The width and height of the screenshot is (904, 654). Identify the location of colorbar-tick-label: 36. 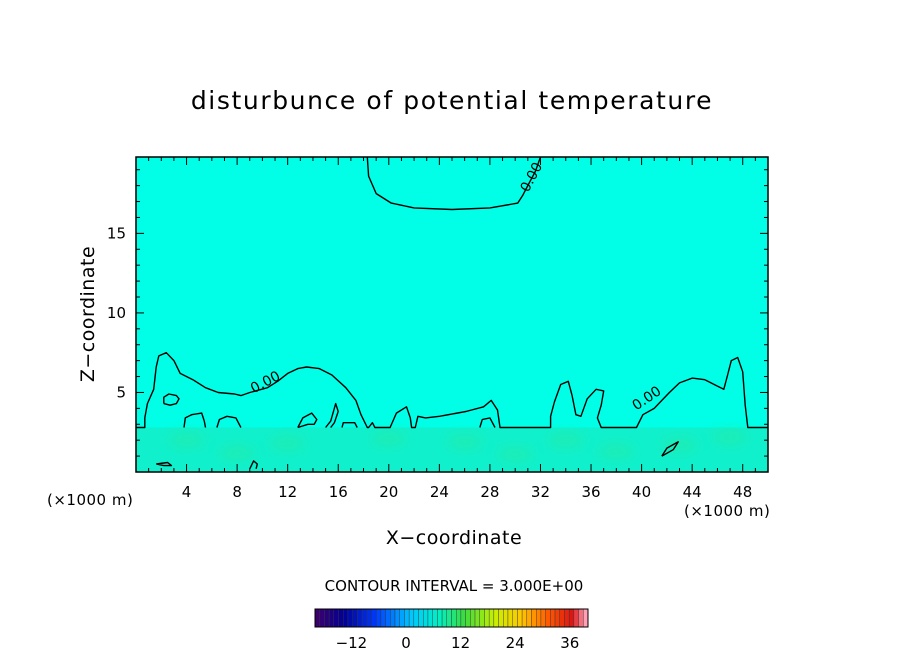
(569, 643).